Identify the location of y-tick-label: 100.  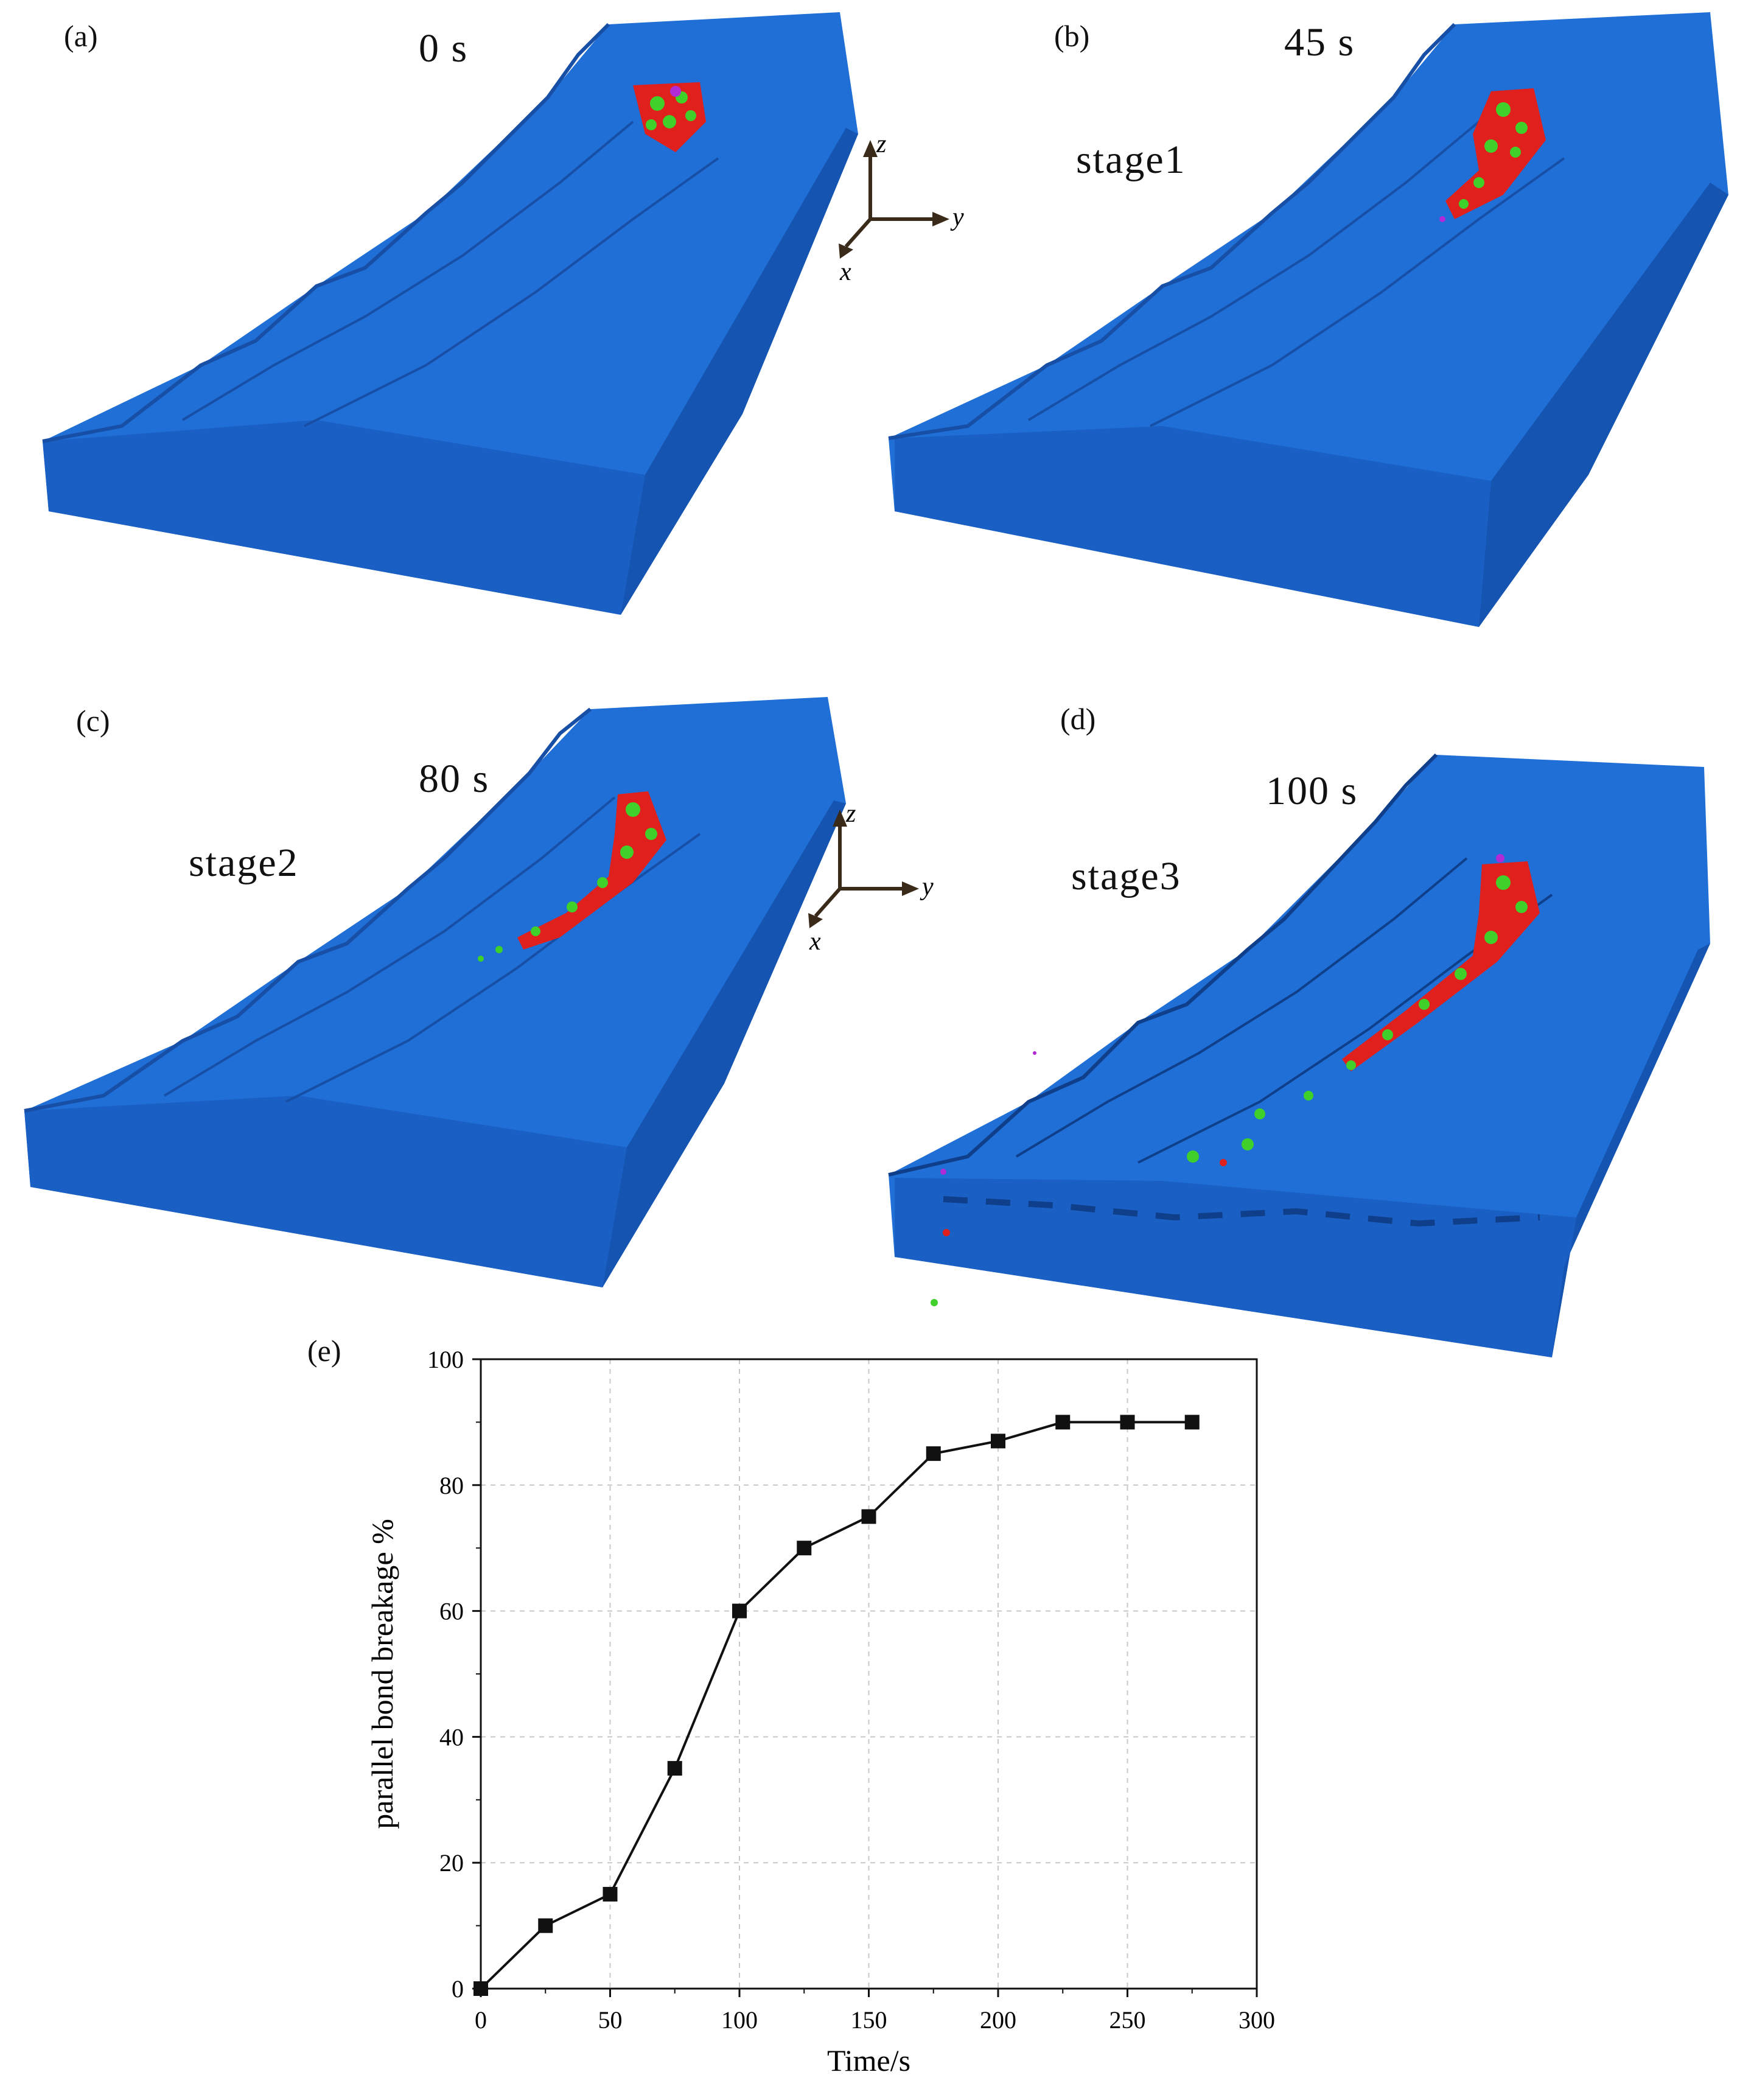
(445, 1360).